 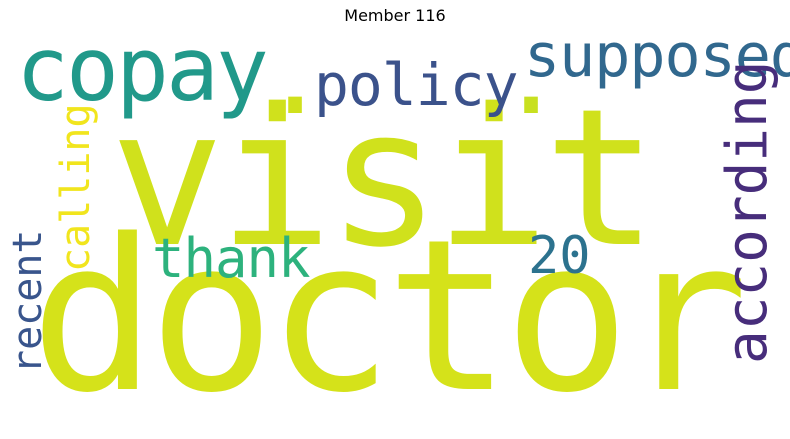 What do you see at coordinates (76, 187) in the screenshot?
I see `word-calling: calling` at bounding box center [76, 187].